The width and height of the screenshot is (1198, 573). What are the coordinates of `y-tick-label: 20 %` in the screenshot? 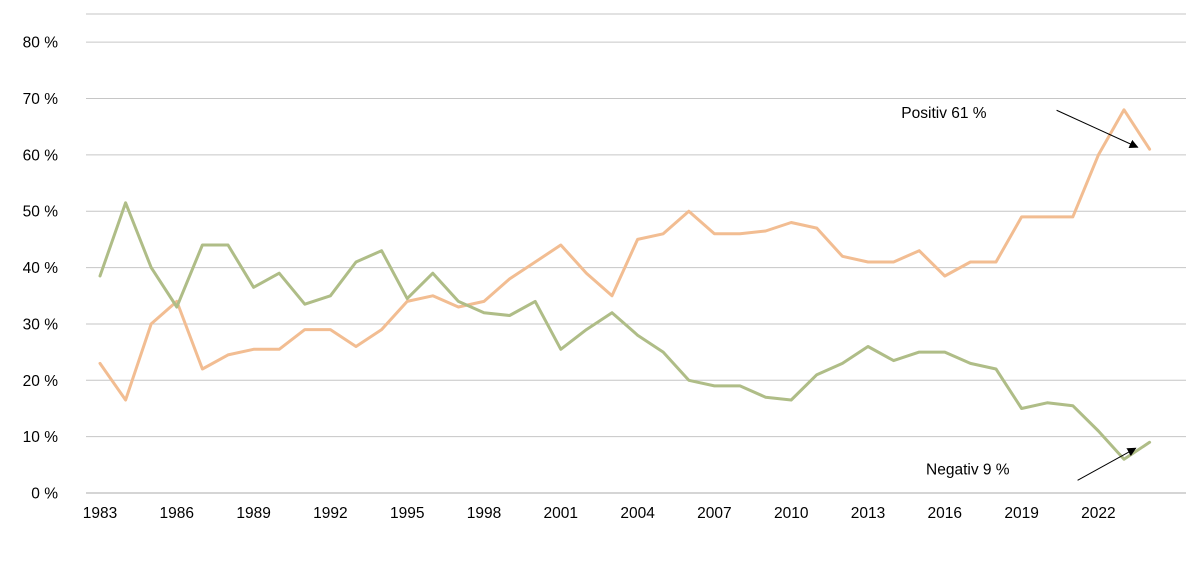 It's located at (41, 381).